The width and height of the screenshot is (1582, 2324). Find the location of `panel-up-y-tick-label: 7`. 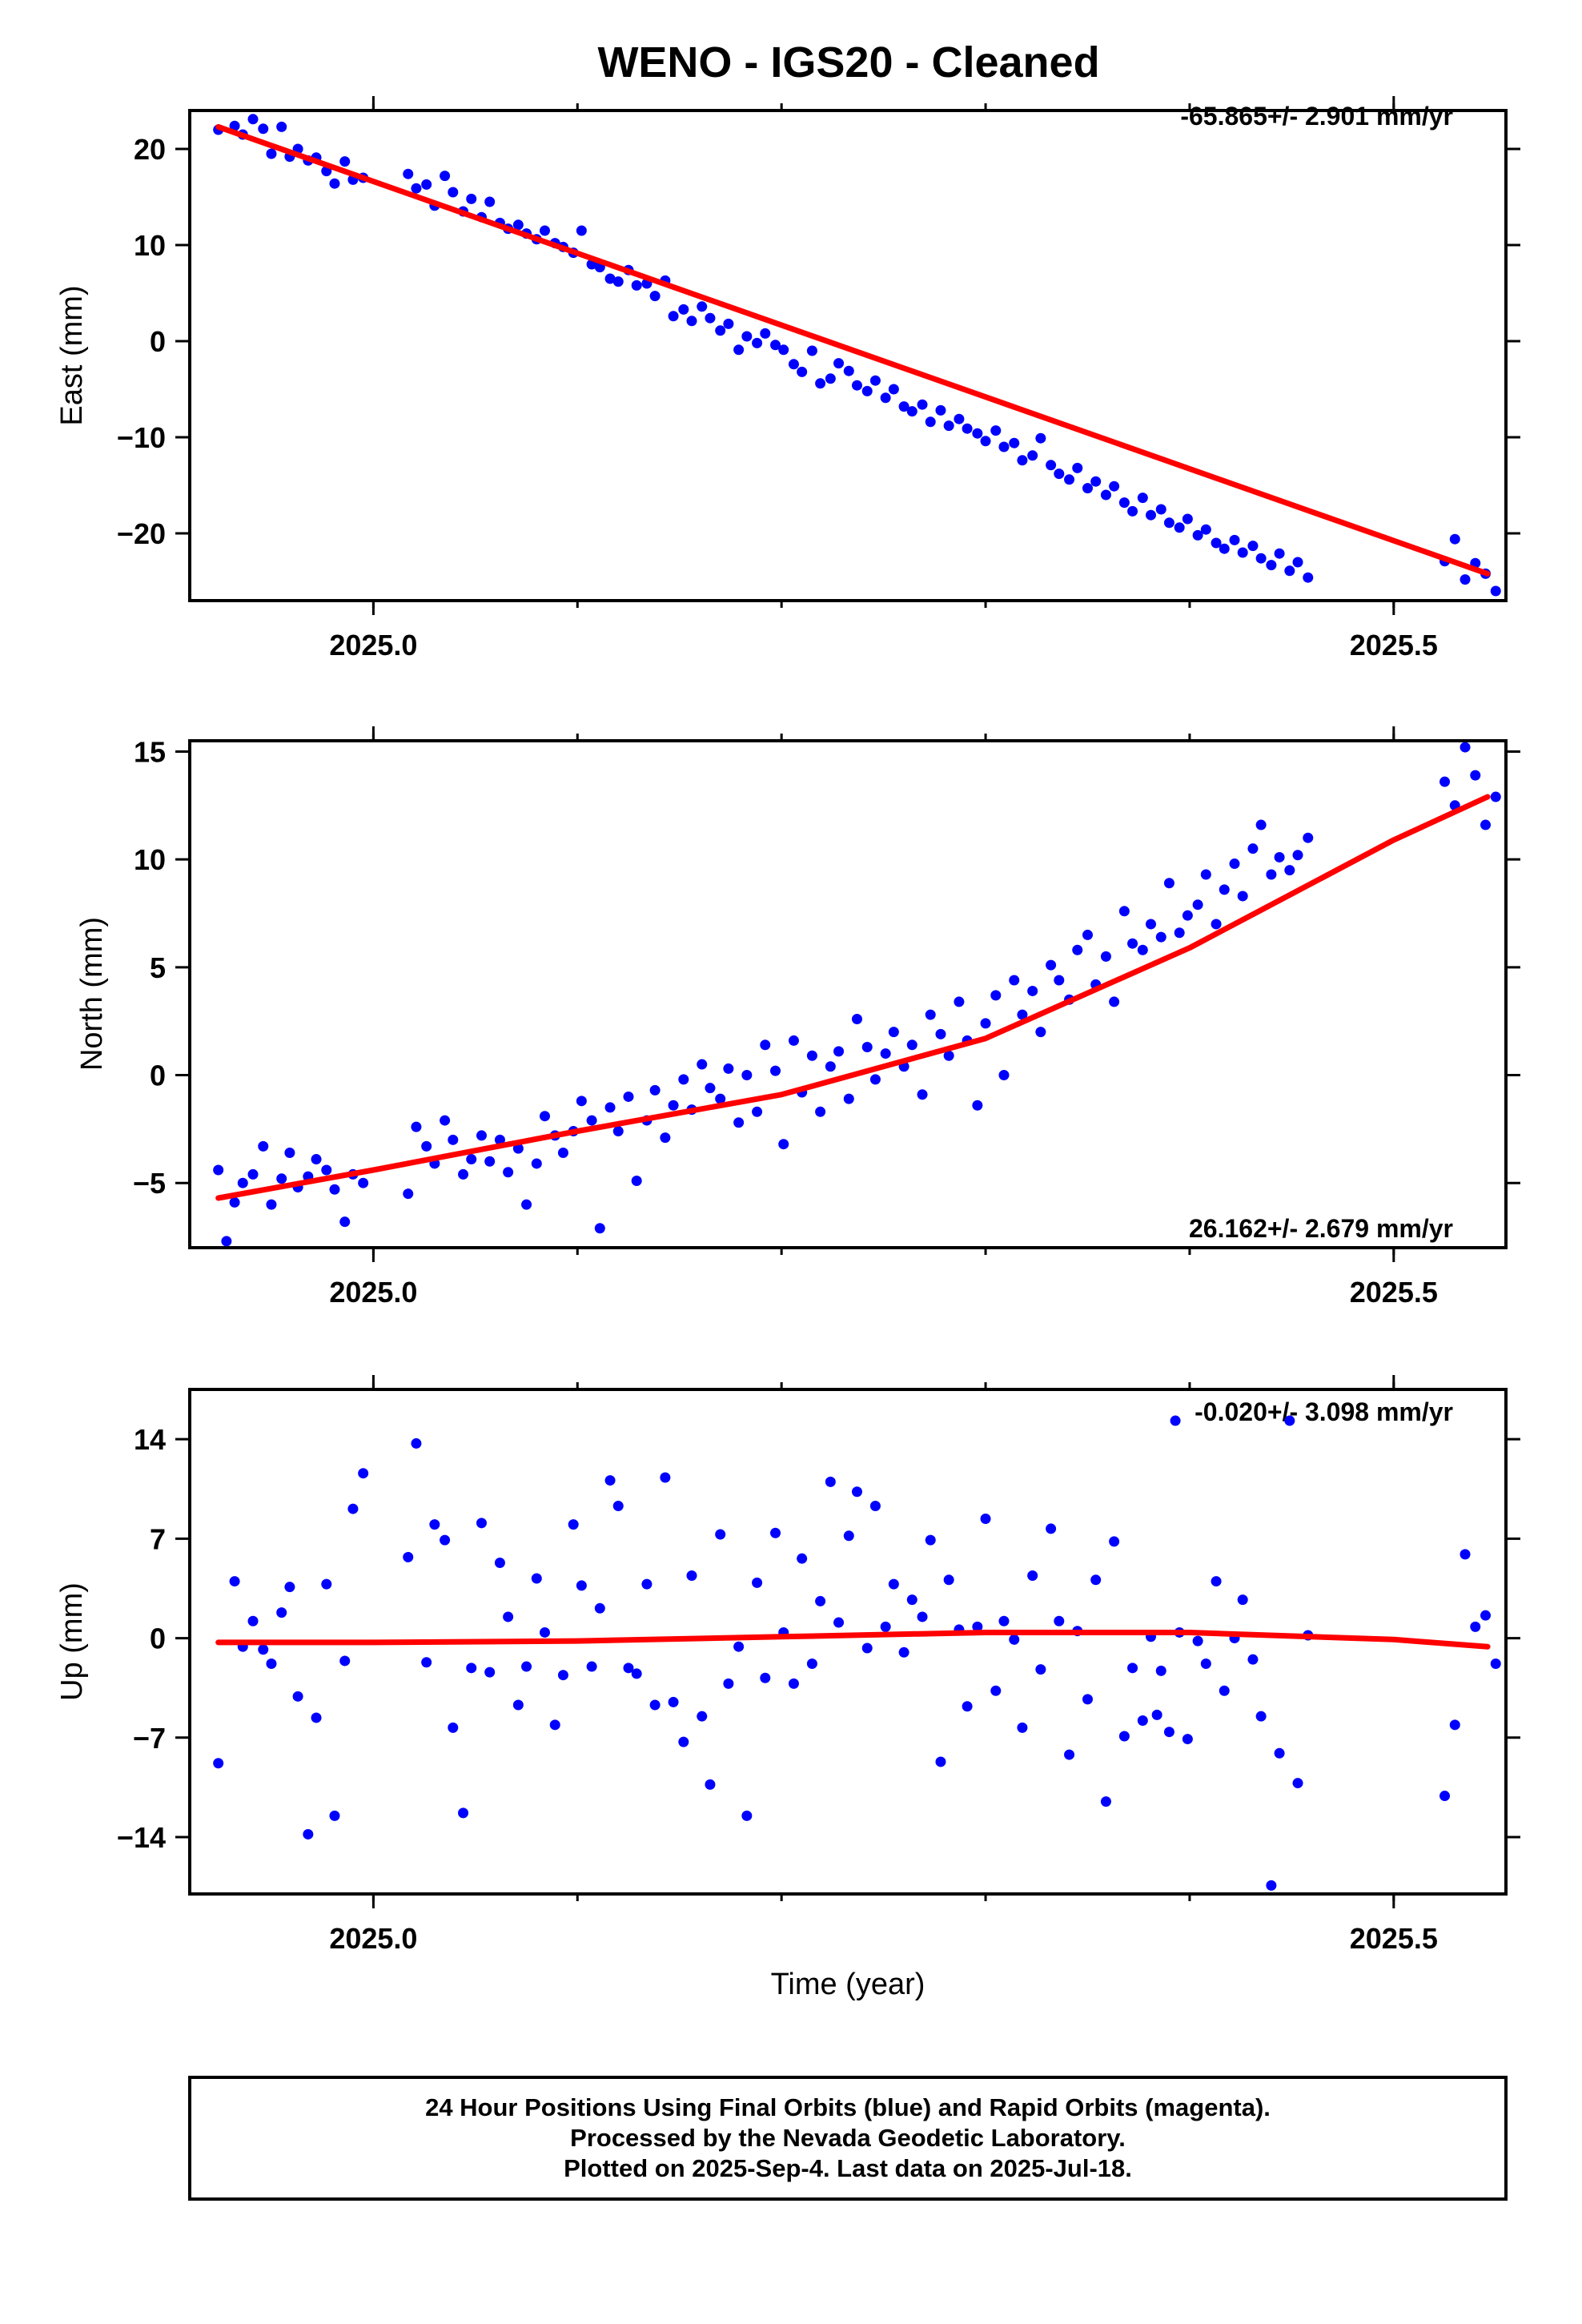

panel-up-y-tick-label: 7 is located at coordinates (158, 1538).